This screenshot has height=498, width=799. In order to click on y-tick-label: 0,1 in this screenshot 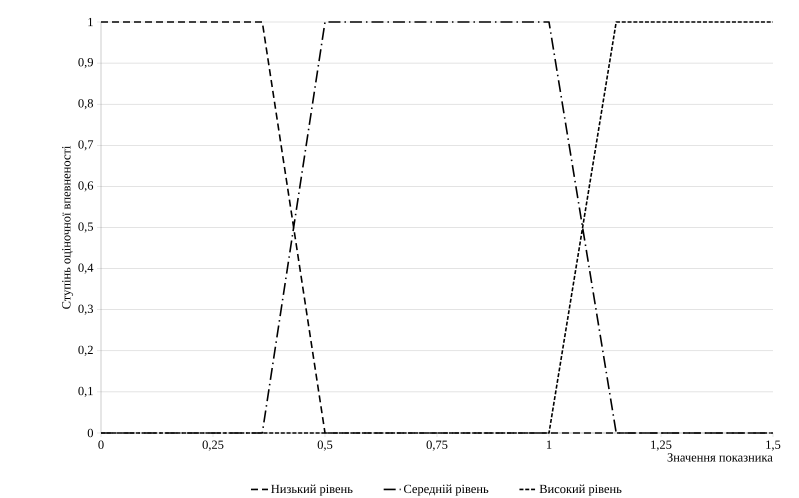, I will do `click(85, 391)`.